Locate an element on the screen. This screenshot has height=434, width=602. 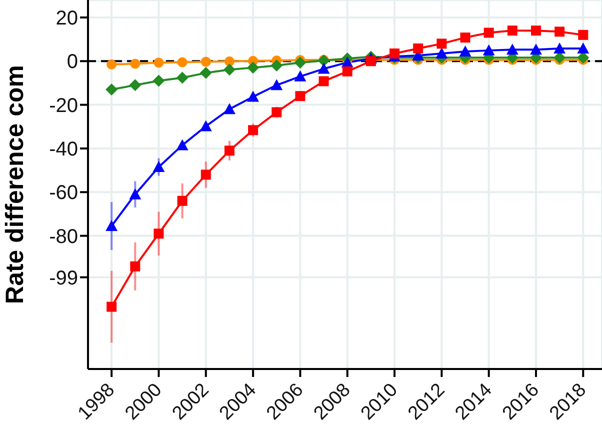
y-tick-label: 0 is located at coordinates (72, 62).